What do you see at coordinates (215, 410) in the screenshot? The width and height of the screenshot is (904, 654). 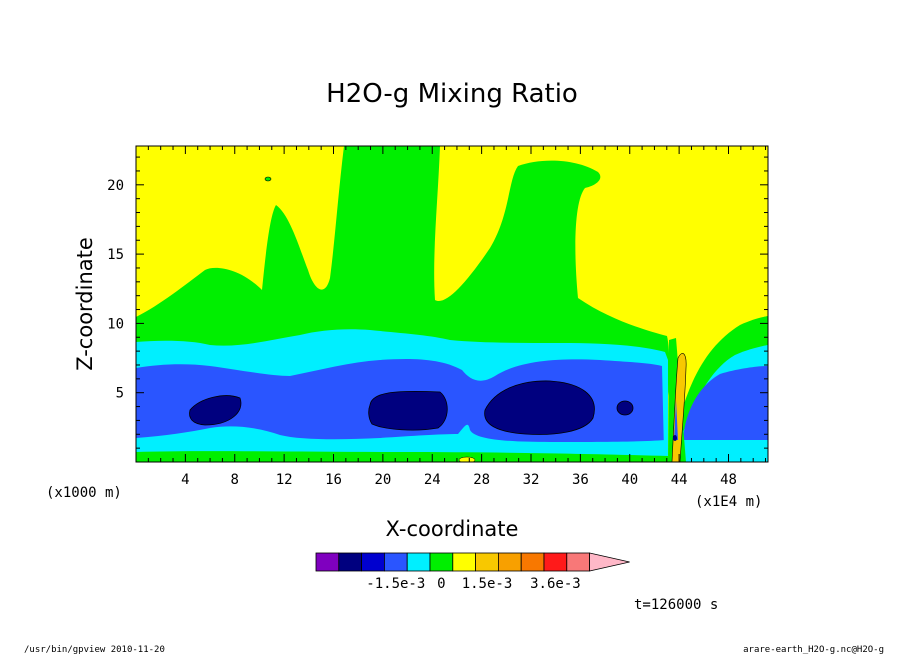 I see `field-navy-blob-left` at bounding box center [215, 410].